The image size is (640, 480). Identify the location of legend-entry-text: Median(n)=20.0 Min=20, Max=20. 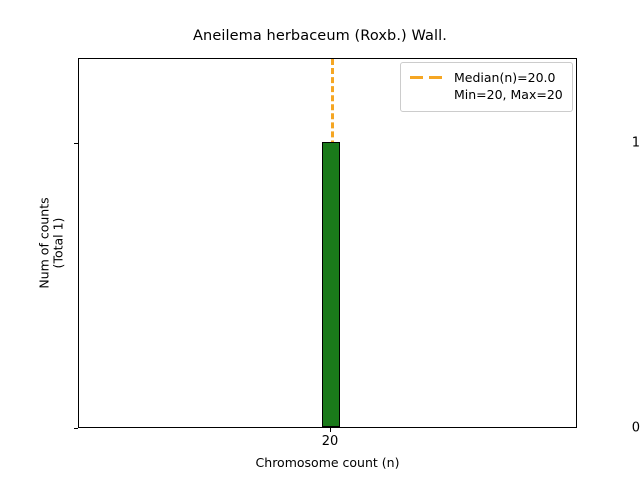
(508, 86).